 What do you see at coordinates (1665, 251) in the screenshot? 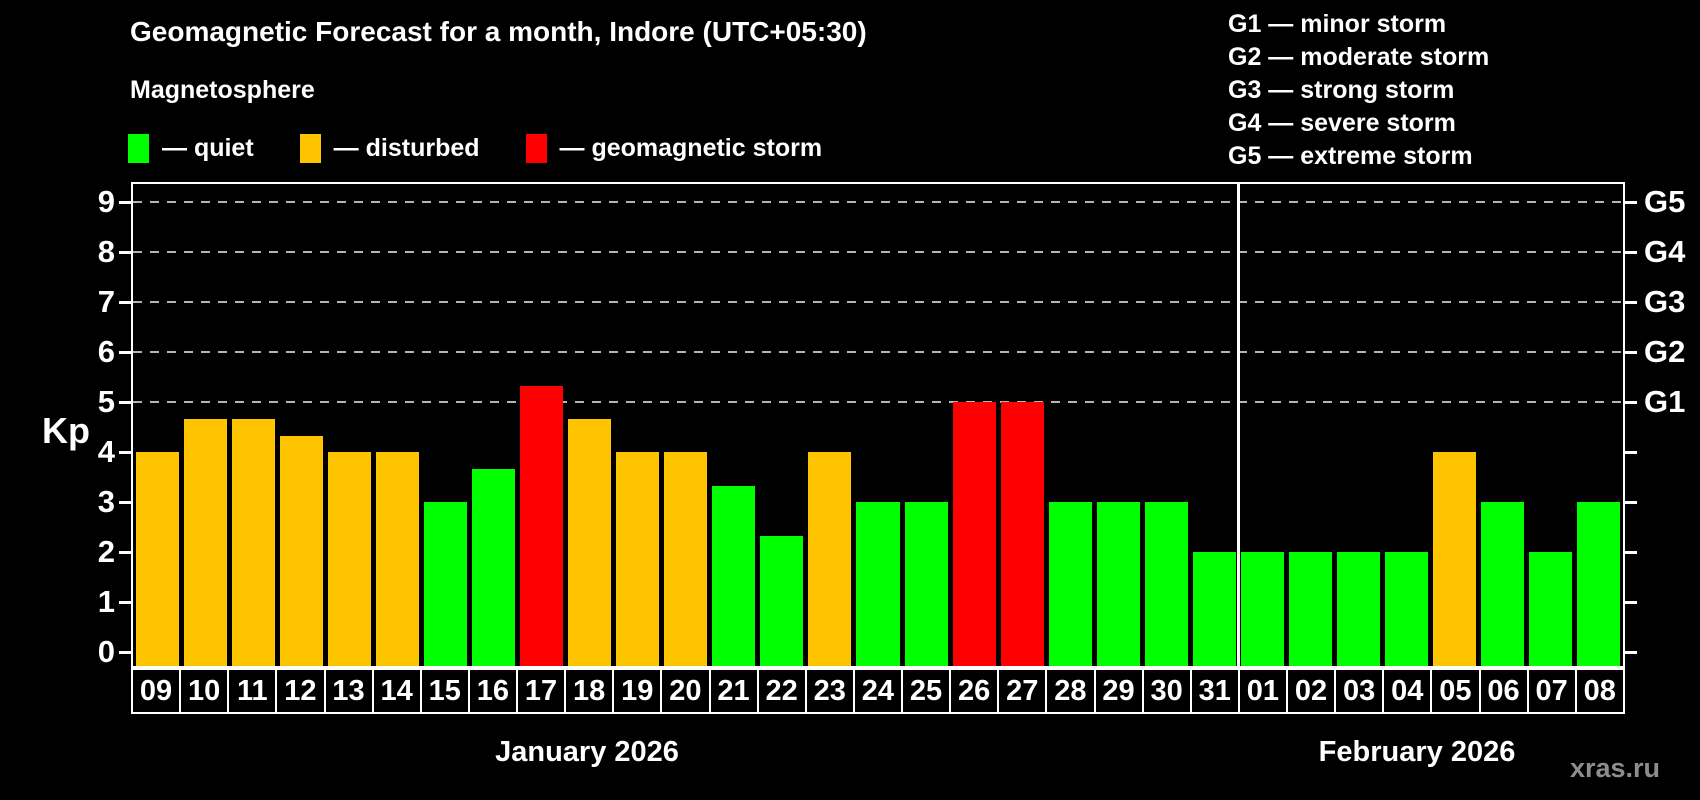
I see `g-level-label-G4: G4` at bounding box center [1665, 251].